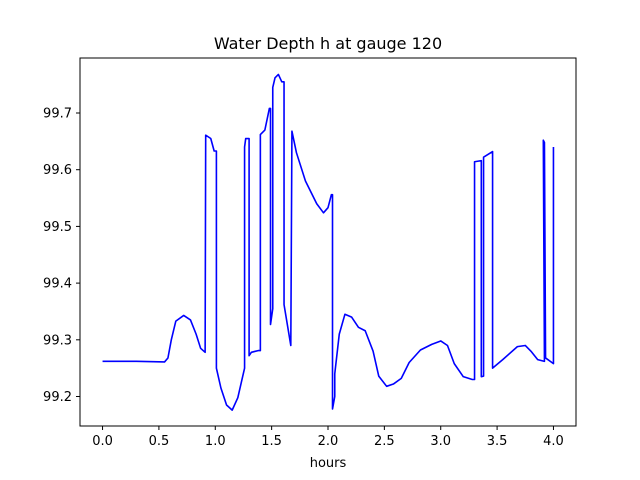 The image size is (640, 480). What do you see at coordinates (57, 284) in the screenshot?
I see `y-tick-label: 99.4` at bounding box center [57, 284].